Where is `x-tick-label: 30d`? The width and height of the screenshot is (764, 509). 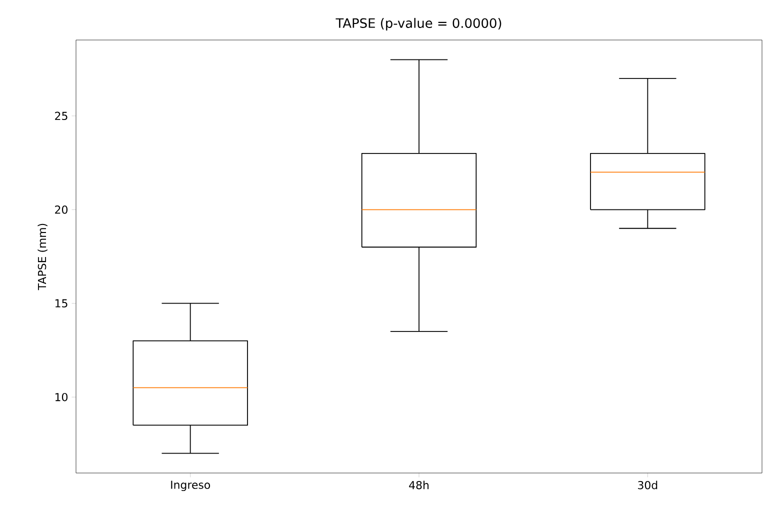
x-tick-label: 30d is located at coordinates (648, 485).